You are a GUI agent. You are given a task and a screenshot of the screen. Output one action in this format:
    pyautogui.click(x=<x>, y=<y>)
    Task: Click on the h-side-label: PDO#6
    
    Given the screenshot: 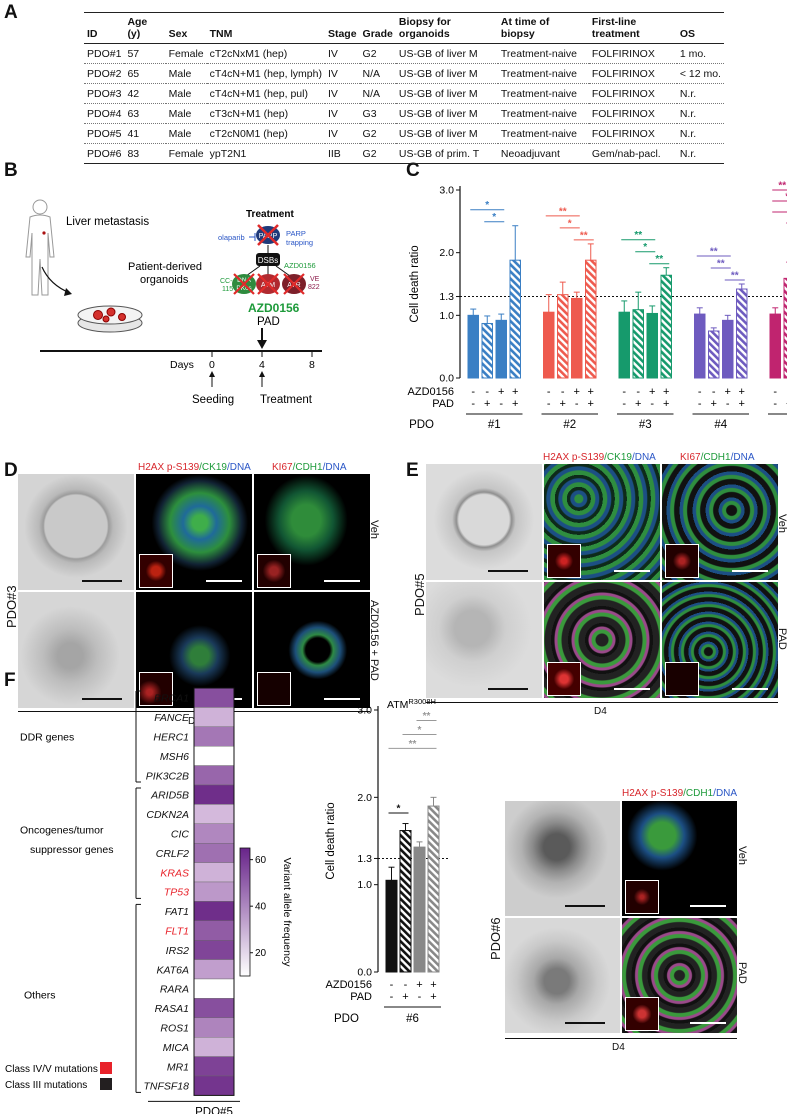 What is the action you would take?
    pyautogui.click(x=495, y=938)
    